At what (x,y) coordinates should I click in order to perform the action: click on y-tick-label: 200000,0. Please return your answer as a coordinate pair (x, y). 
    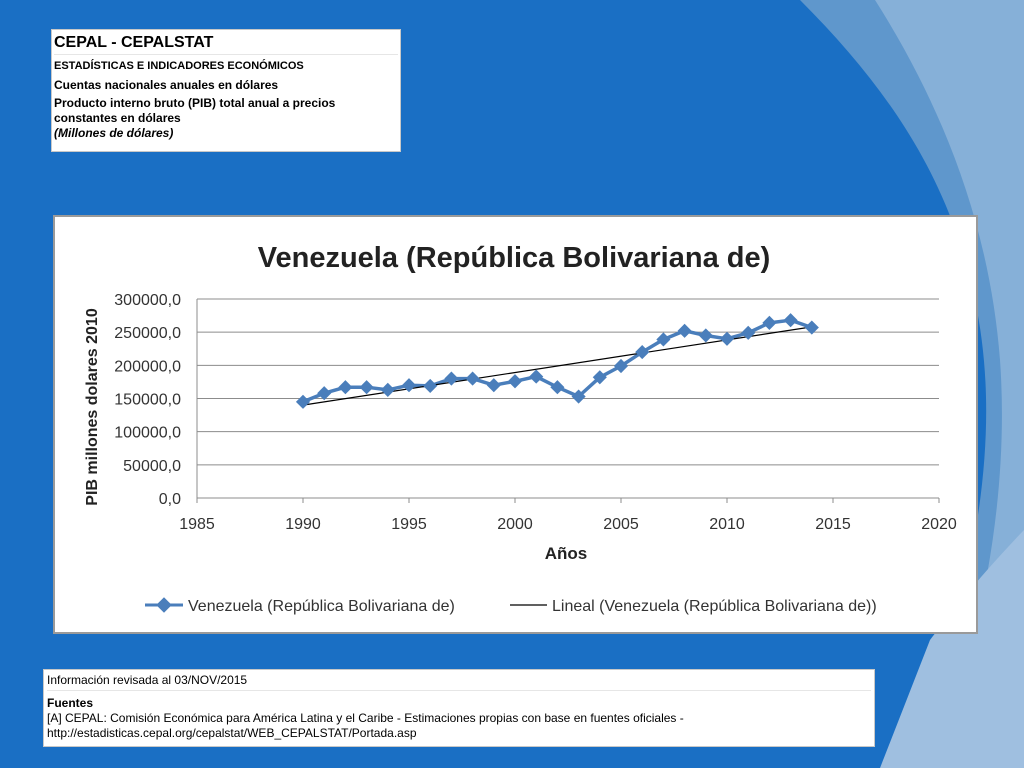
    Looking at the image, I should click on (147, 366).